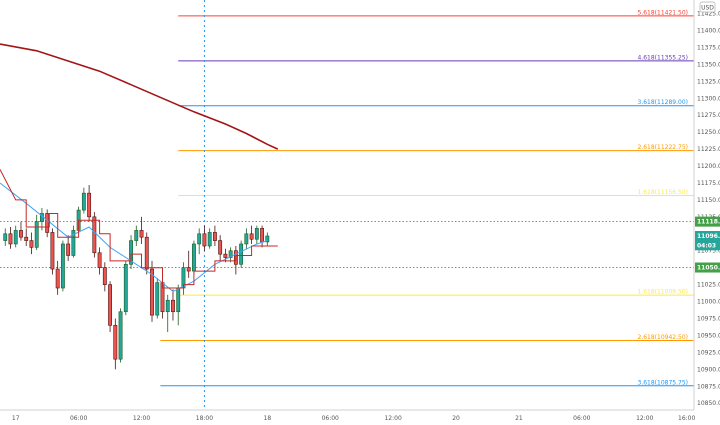 The height and width of the screenshot is (425, 720). I want to click on long-moving-average, so click(139, 96).